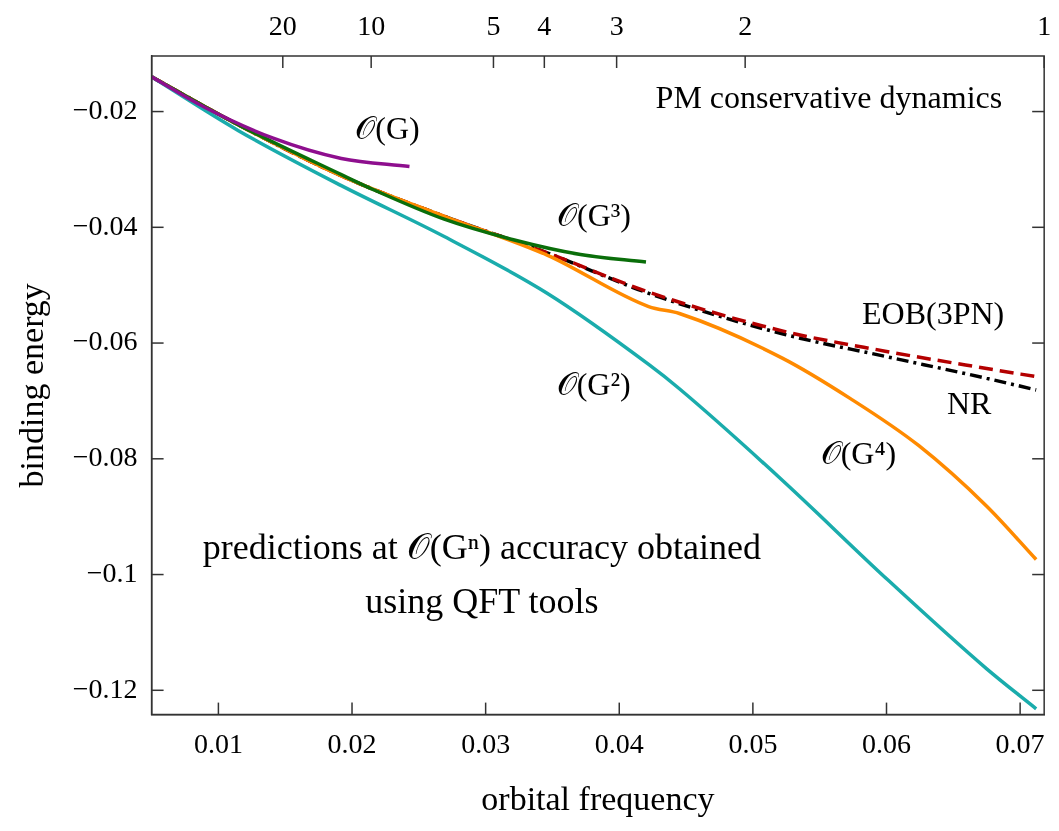  What do you see at coordinates (933, 313) in the screenshot?
I see `series-label: EOB(3PN)` at bounding box center [933, 313].